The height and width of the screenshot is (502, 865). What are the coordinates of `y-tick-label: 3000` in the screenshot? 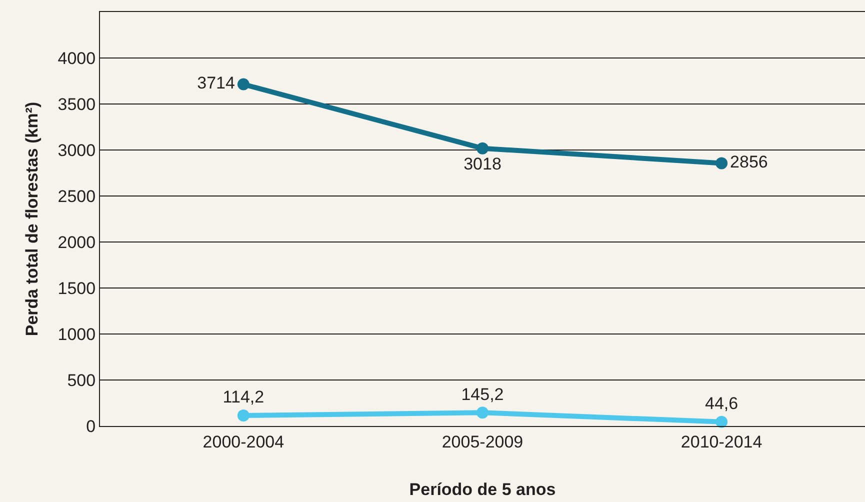 It's located at (77, 150).